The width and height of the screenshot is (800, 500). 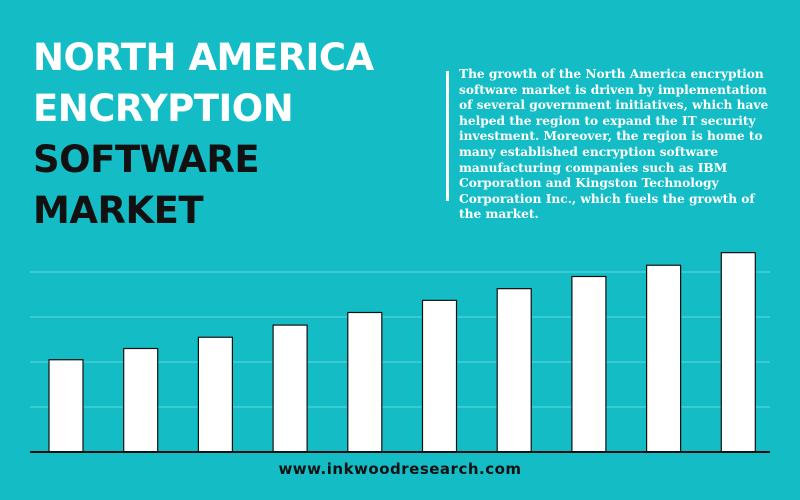 What do you see at coordinates (400, 469) in the screenshot?
I see `website-url: www.inkwoodresearch.com` at bounding box center [400, 469].